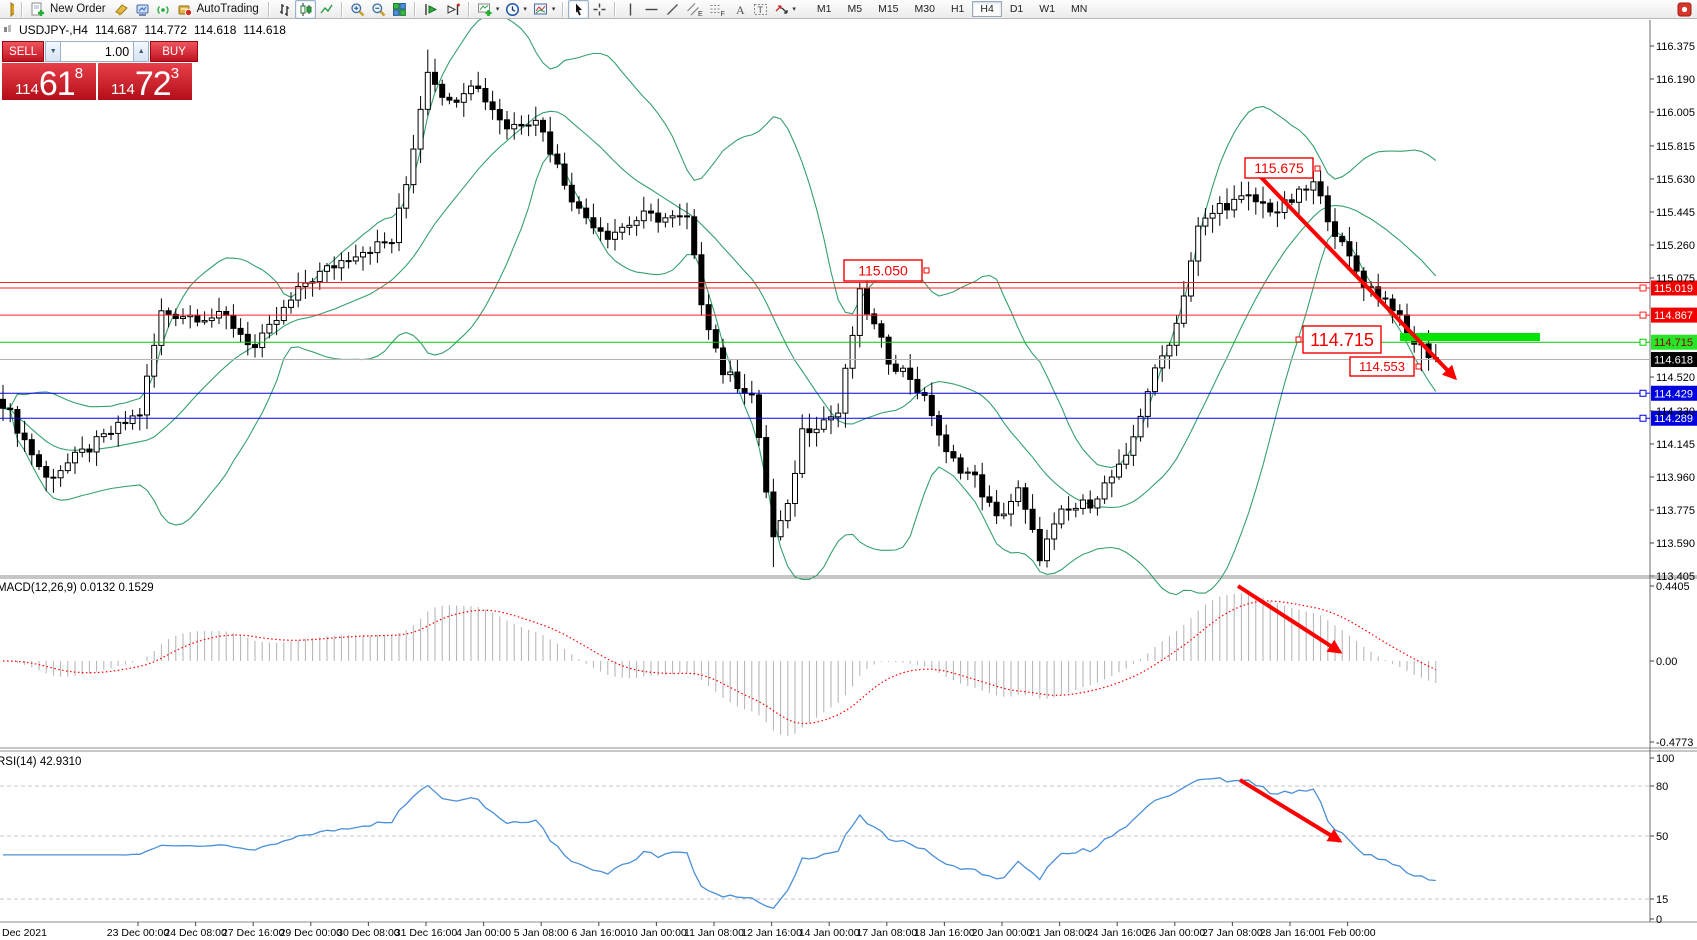 This screenshot has height=940, width=1697. What do you see at coordinates (57, 83) in the screenshot?
I see `sell-price-big: 61` at bounding box center [57, 83].